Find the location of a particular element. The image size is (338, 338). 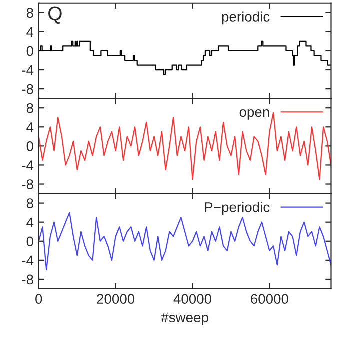

x-tick-label: 0 is located at coordinates (39, 299).